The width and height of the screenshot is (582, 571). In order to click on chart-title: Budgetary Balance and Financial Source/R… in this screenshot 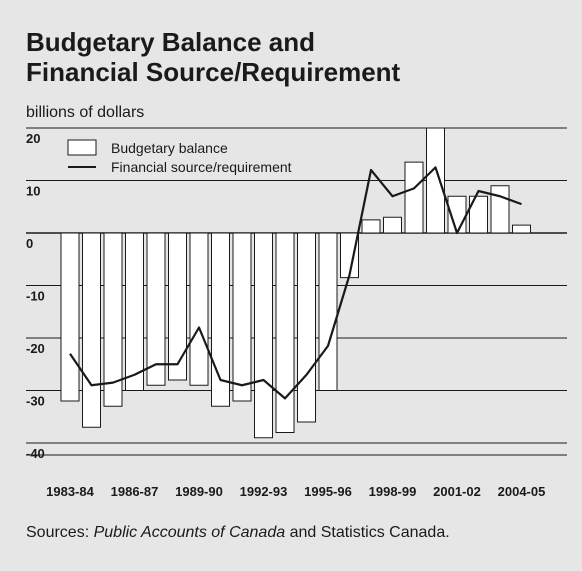, I will do `click(213, 57)`.